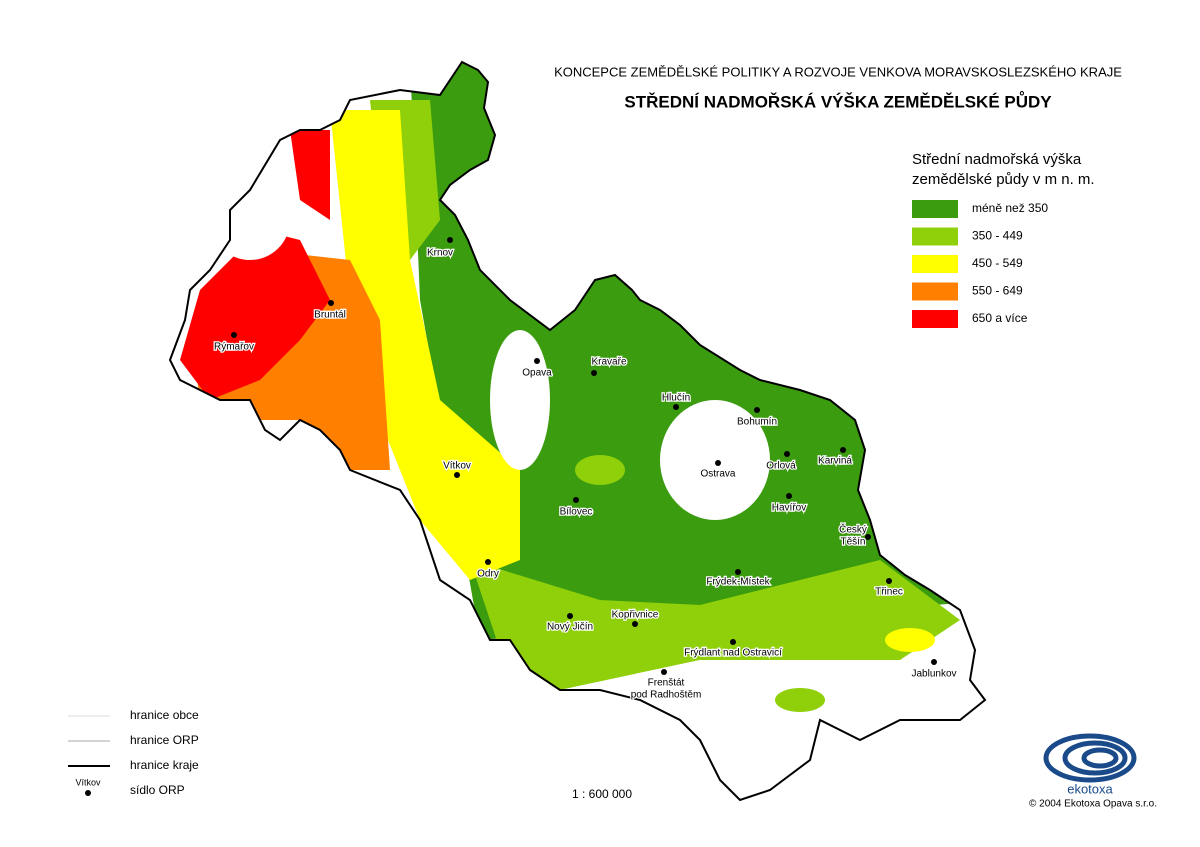 The image size is (1200, 847). I want to click on copyright: © 2004 Ekotoxa Opava s.r.o., so click(1093, 804).